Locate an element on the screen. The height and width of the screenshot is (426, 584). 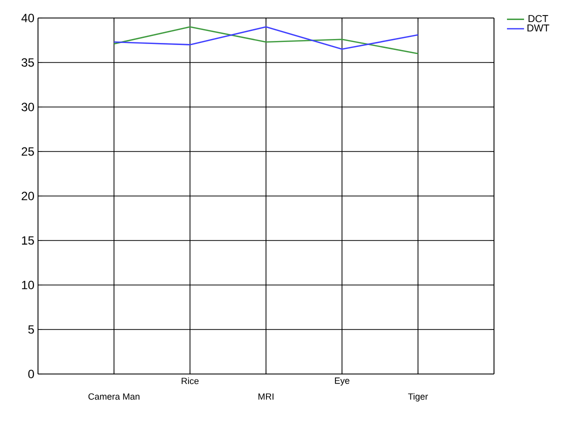
y-tick-label: 30 is located at coordinates (28, 107).